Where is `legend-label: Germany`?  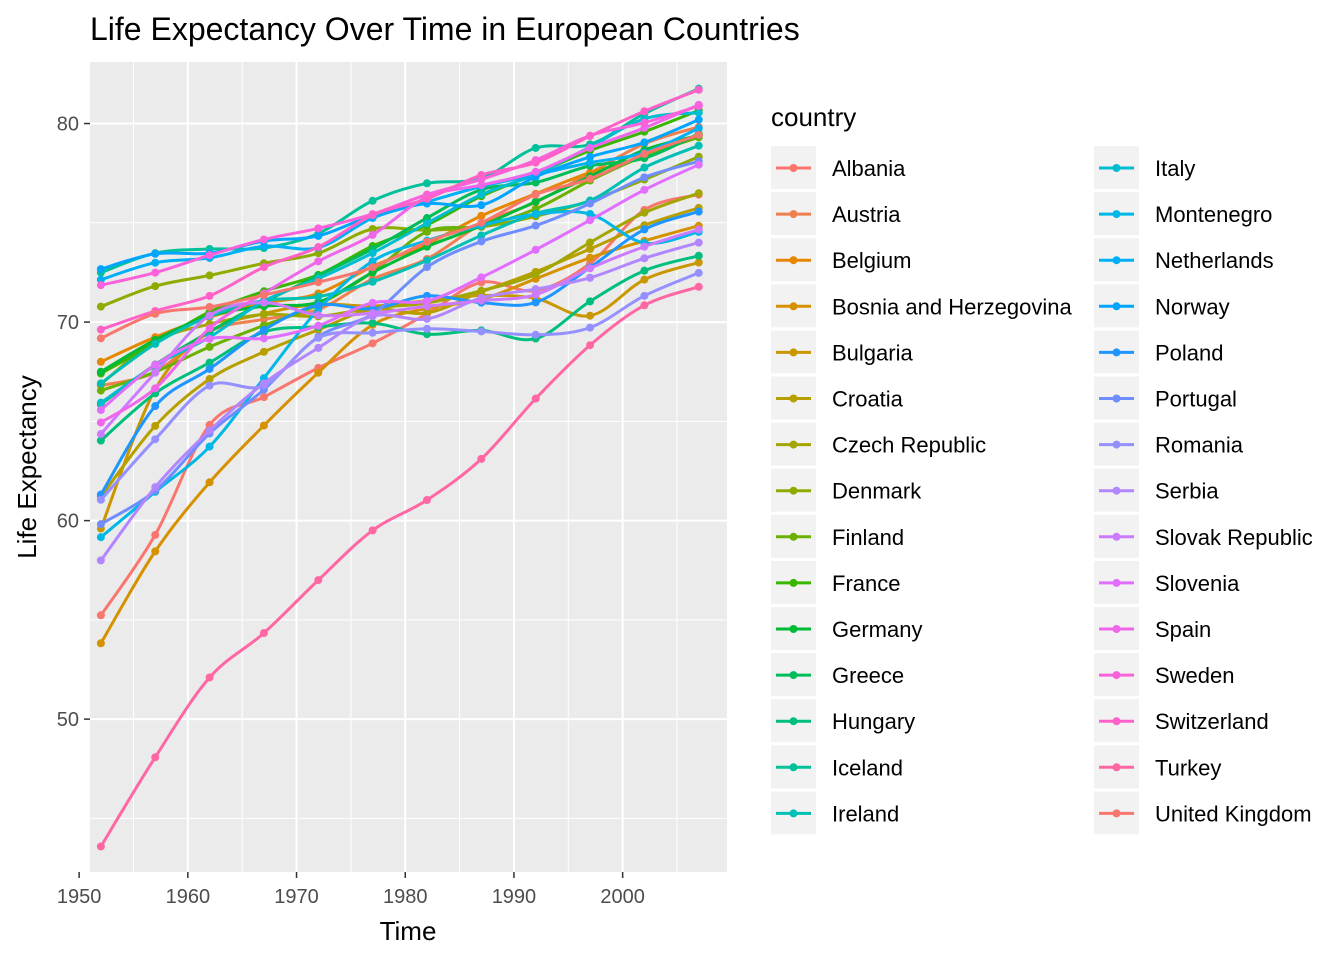
legend-label: Germany is located at coordinates (877, 629).